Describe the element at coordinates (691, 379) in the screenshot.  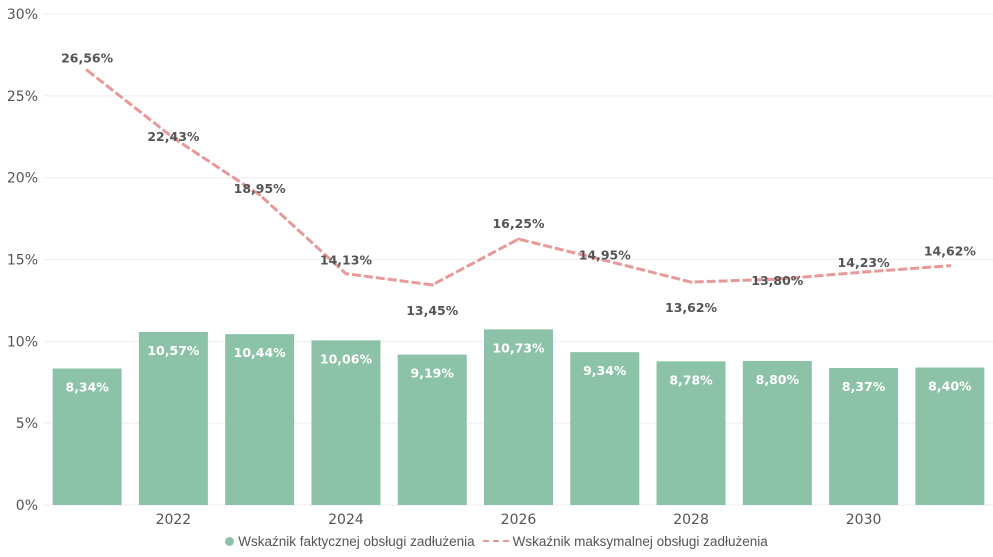
I see `bar-data-label: 8,78%` at that location.